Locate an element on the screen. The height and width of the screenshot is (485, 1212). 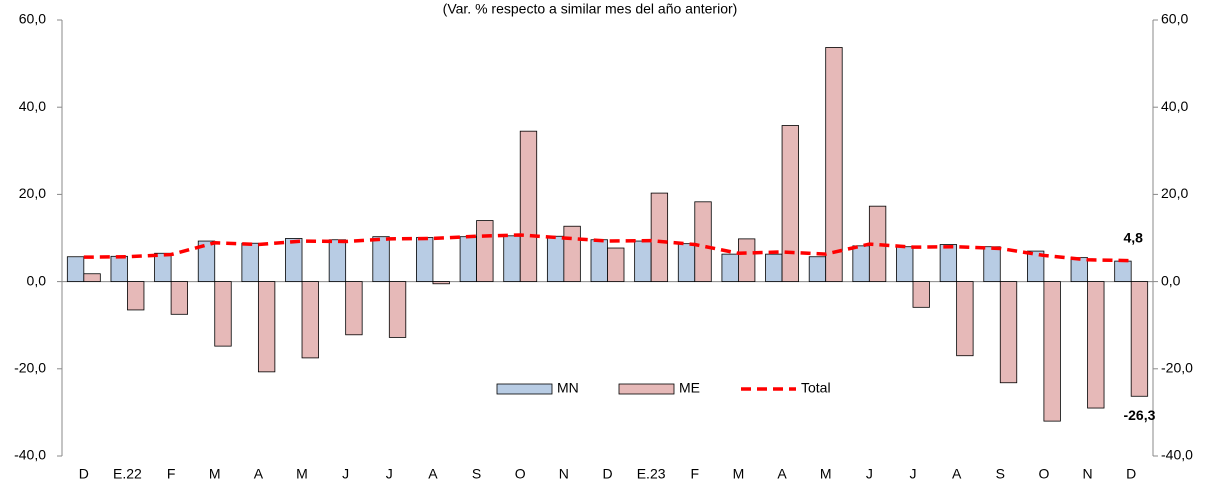
y-tick-label: 0,0 is located at coordinates (37, 280).